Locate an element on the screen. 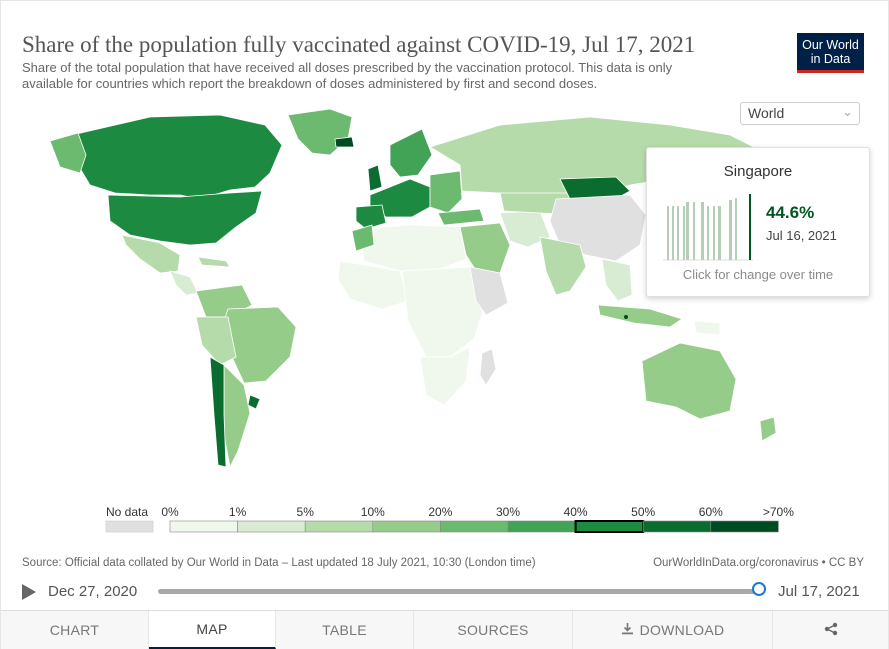 Image resolution: width=889 pixels, height=649 pixels. tab-sources-label: SOURCES is located at coordinates (493, 630).